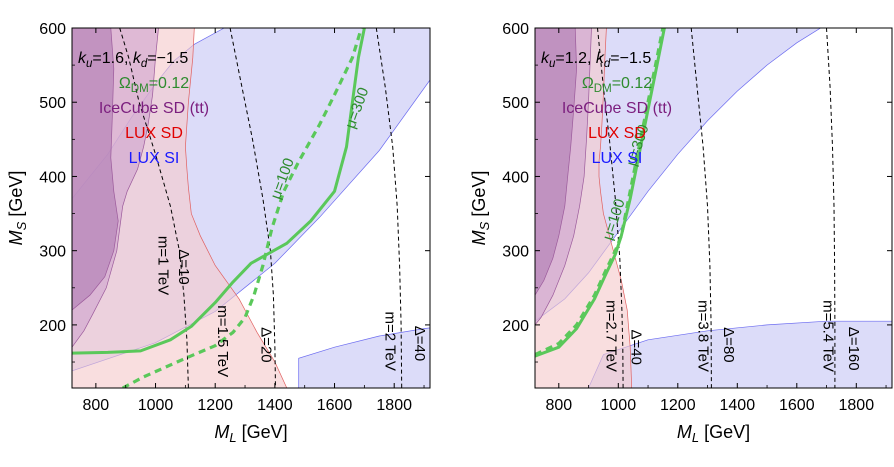 This screenshot has height=467, width=894. What do you see at coordinates (596, 60) in the screenshot?
I see `legend-item: ku​=1.2, kd​=−1.5` at bounding box center [596, 60].